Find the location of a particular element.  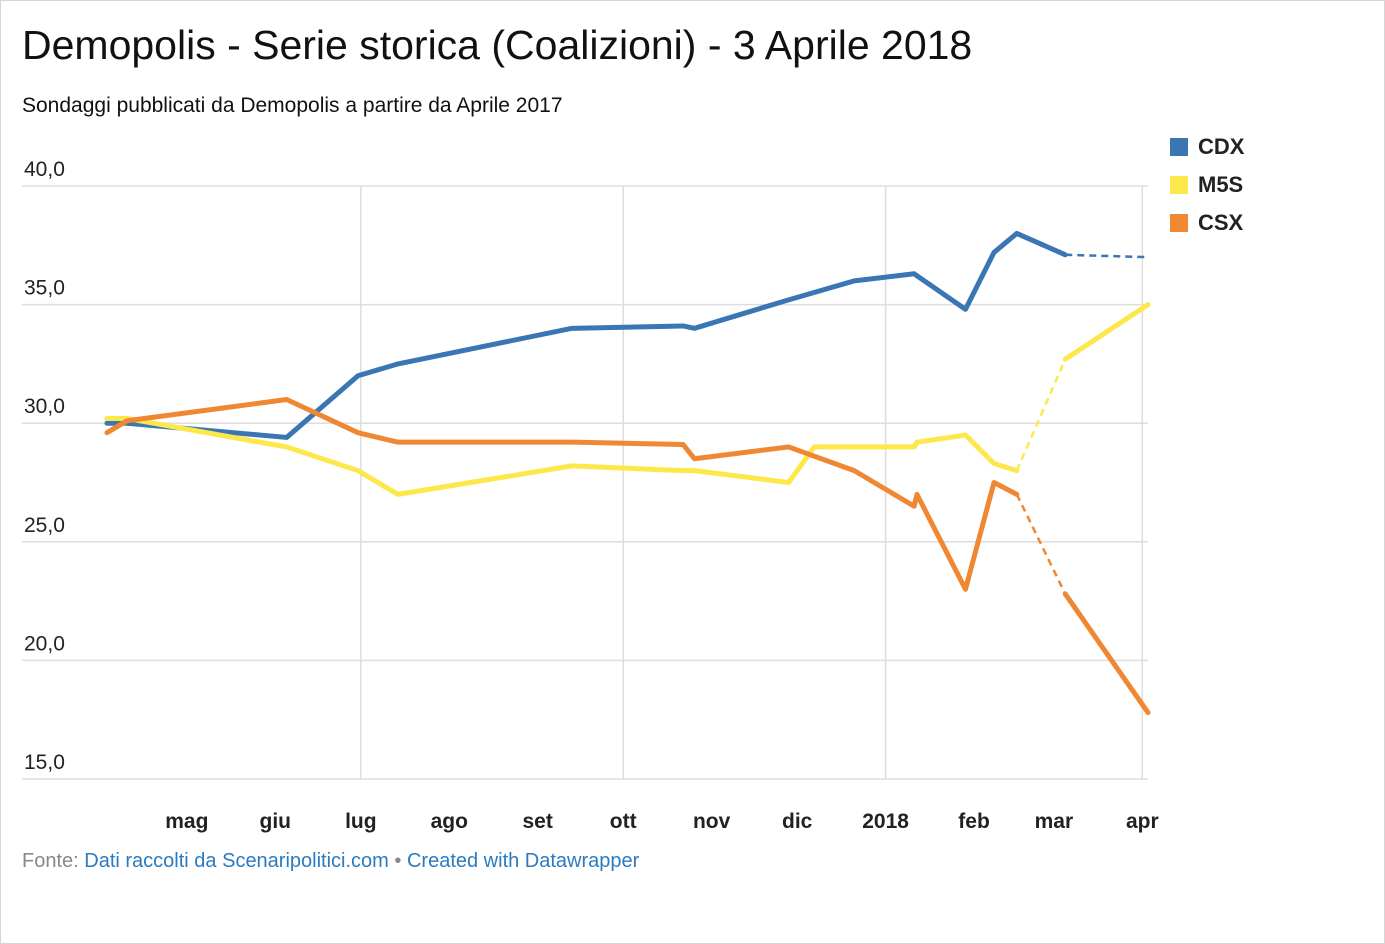

x-tick-label: lug is located at coordinates (361, 821).